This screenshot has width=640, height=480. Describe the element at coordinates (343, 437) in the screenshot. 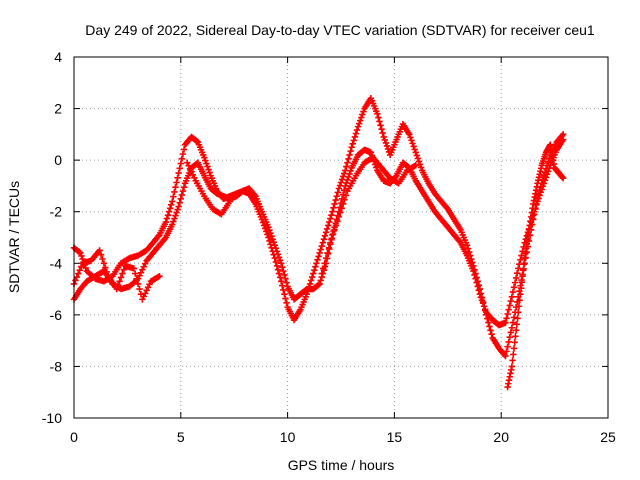

I see `x-tick-labels: 0 5 10 15 20 25` at that location.